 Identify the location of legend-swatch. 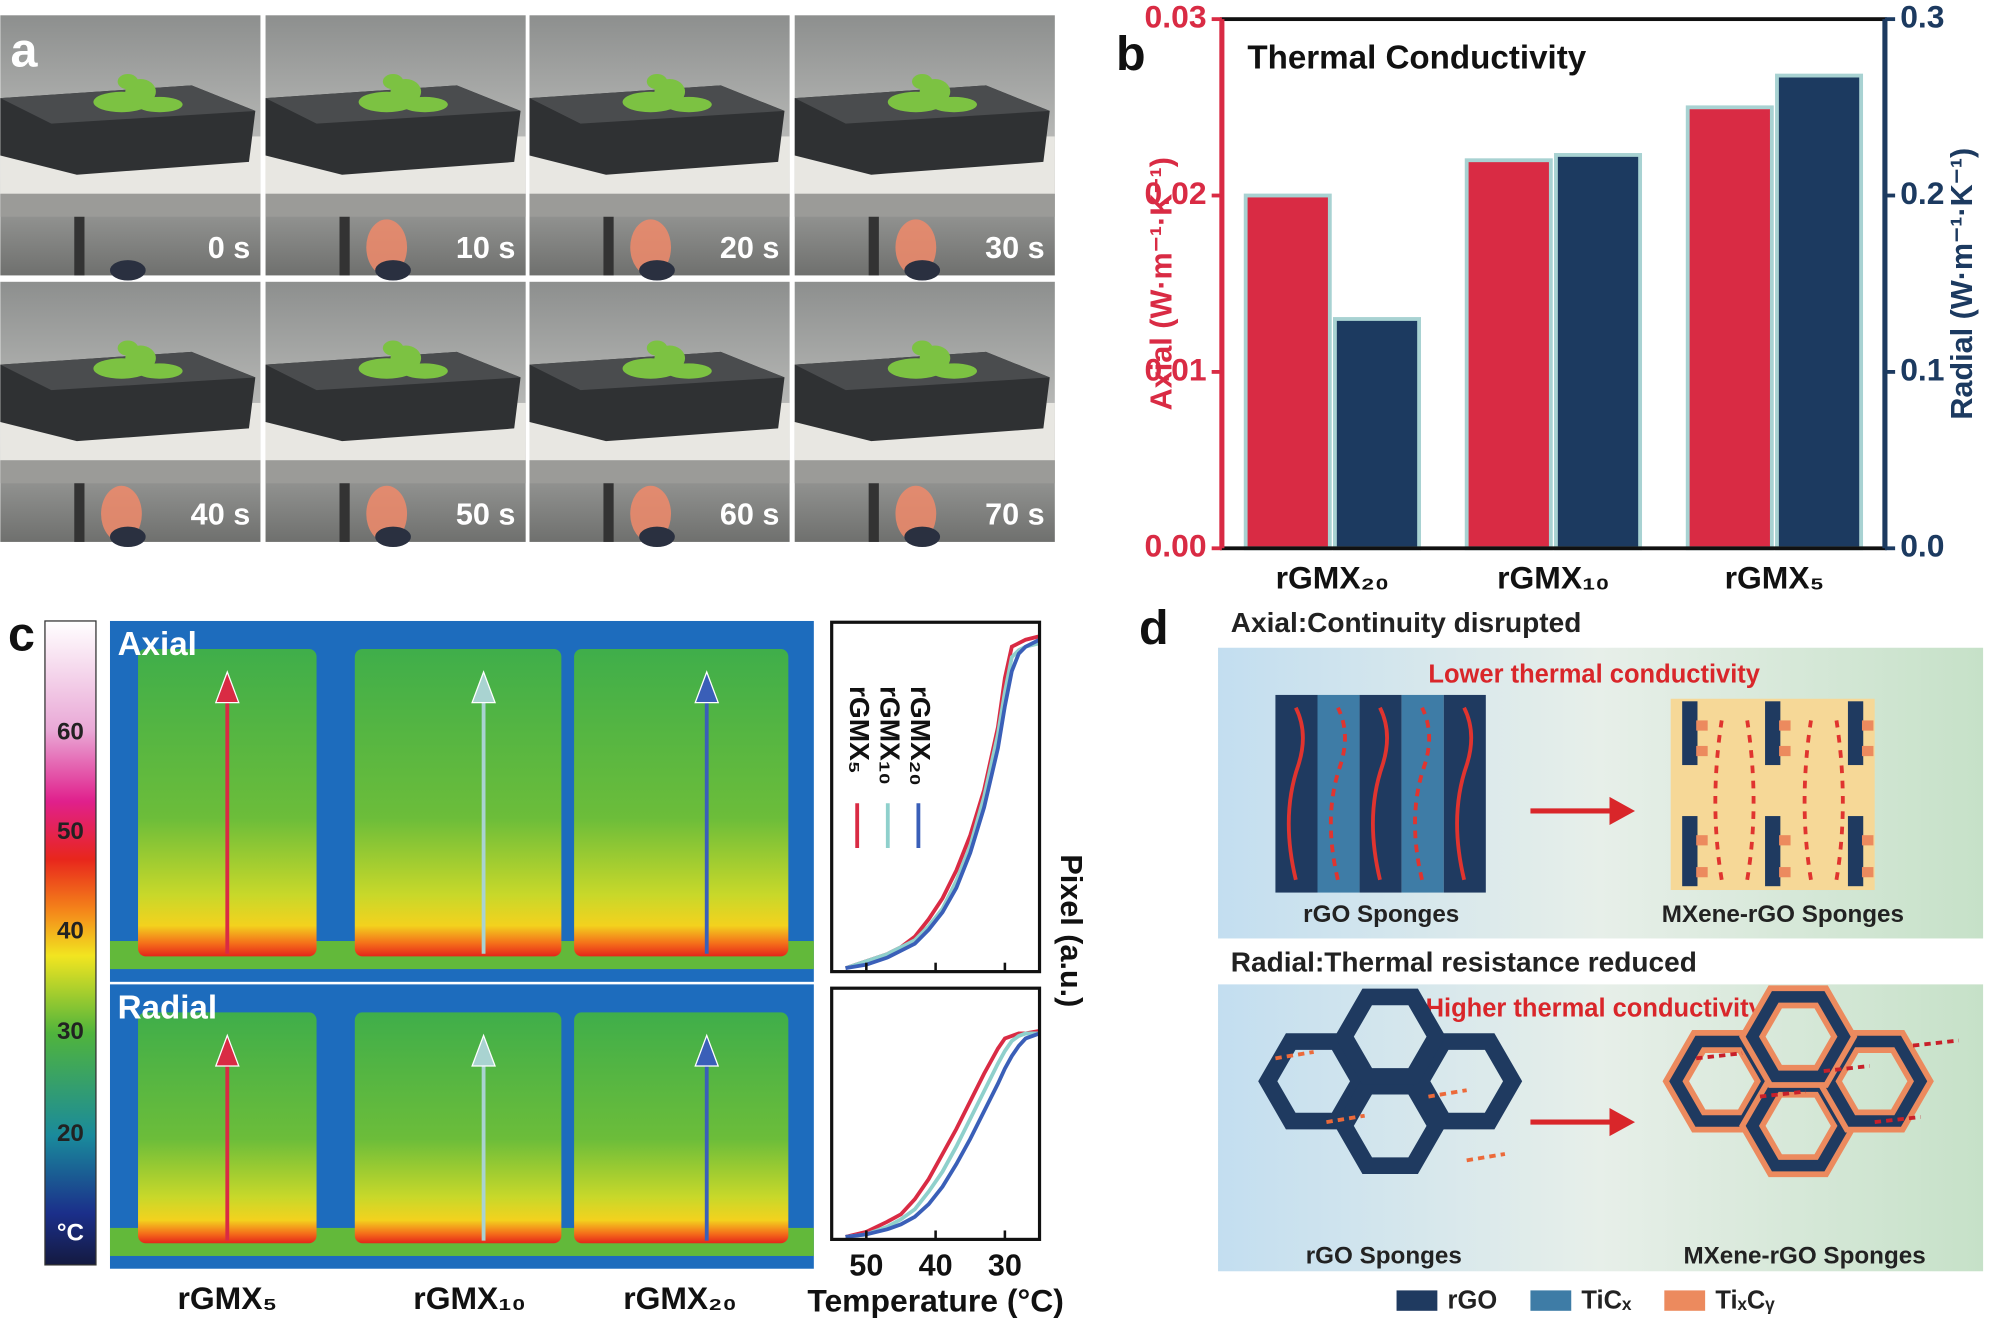
(1417, 1300).